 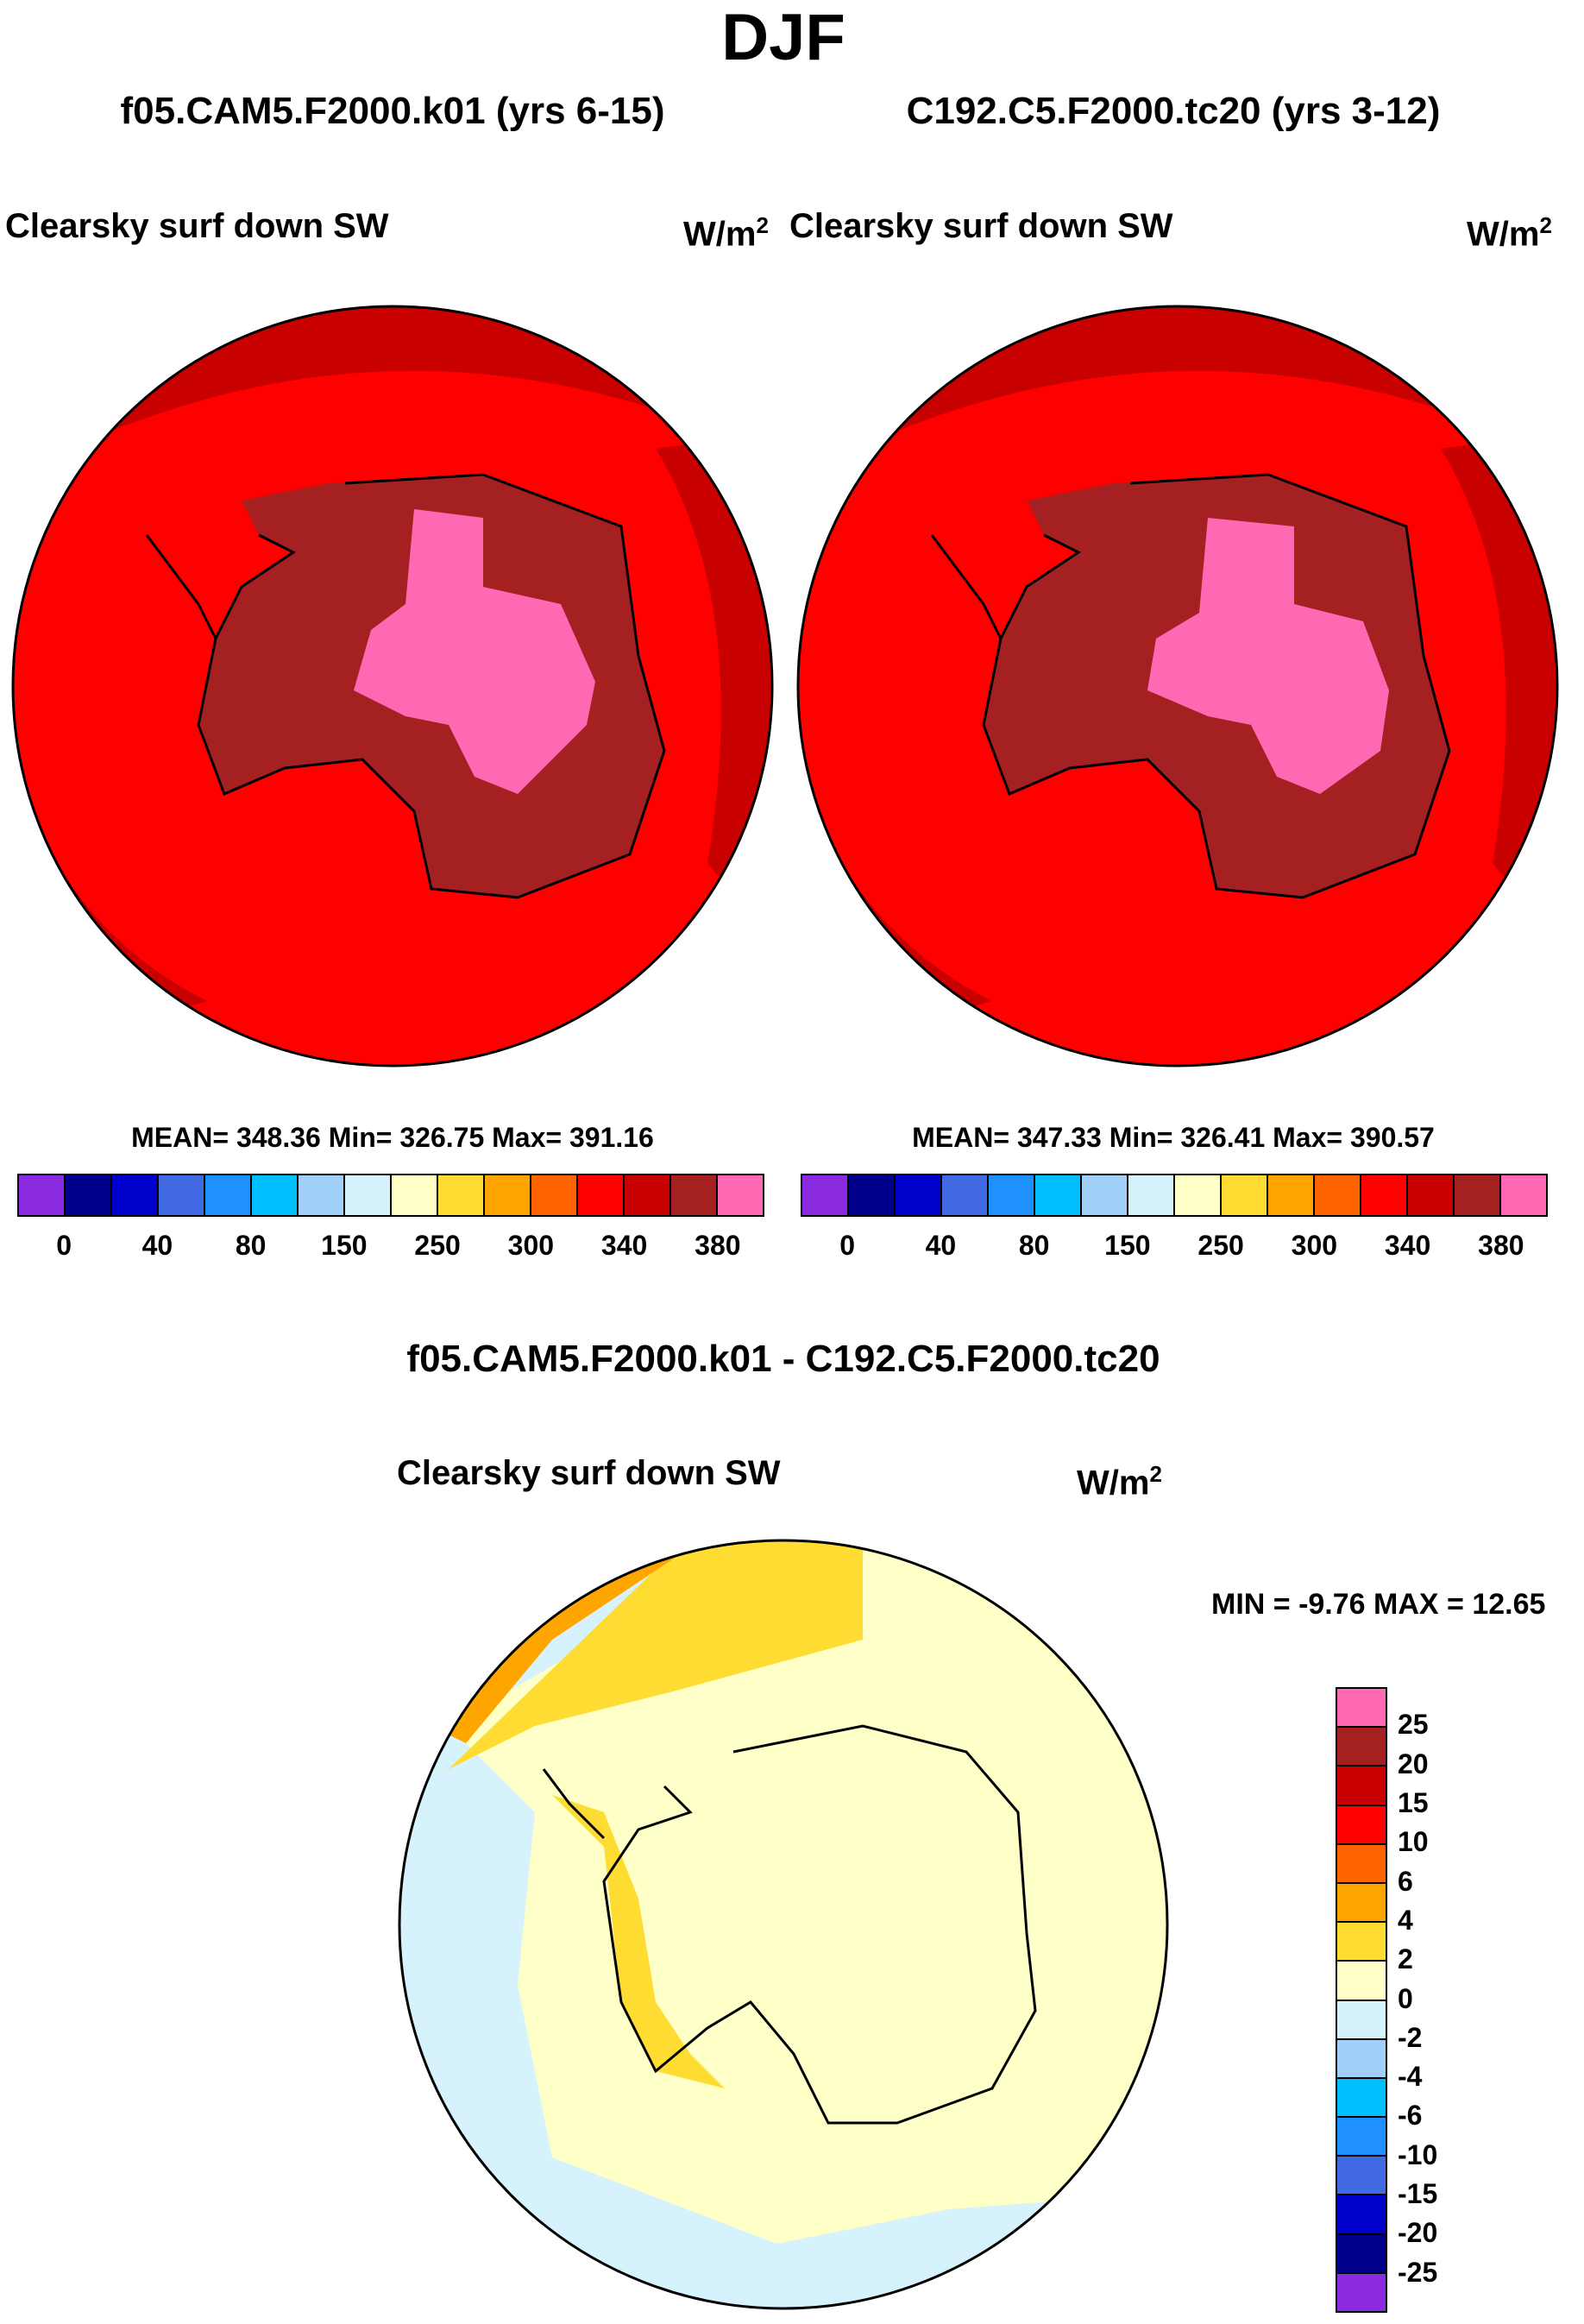 What do you see at coordinates (1418, 2154) in the screenshot?
I see `diff-colorbar-tick-label: -10` at bounding box center [1418, 2154].